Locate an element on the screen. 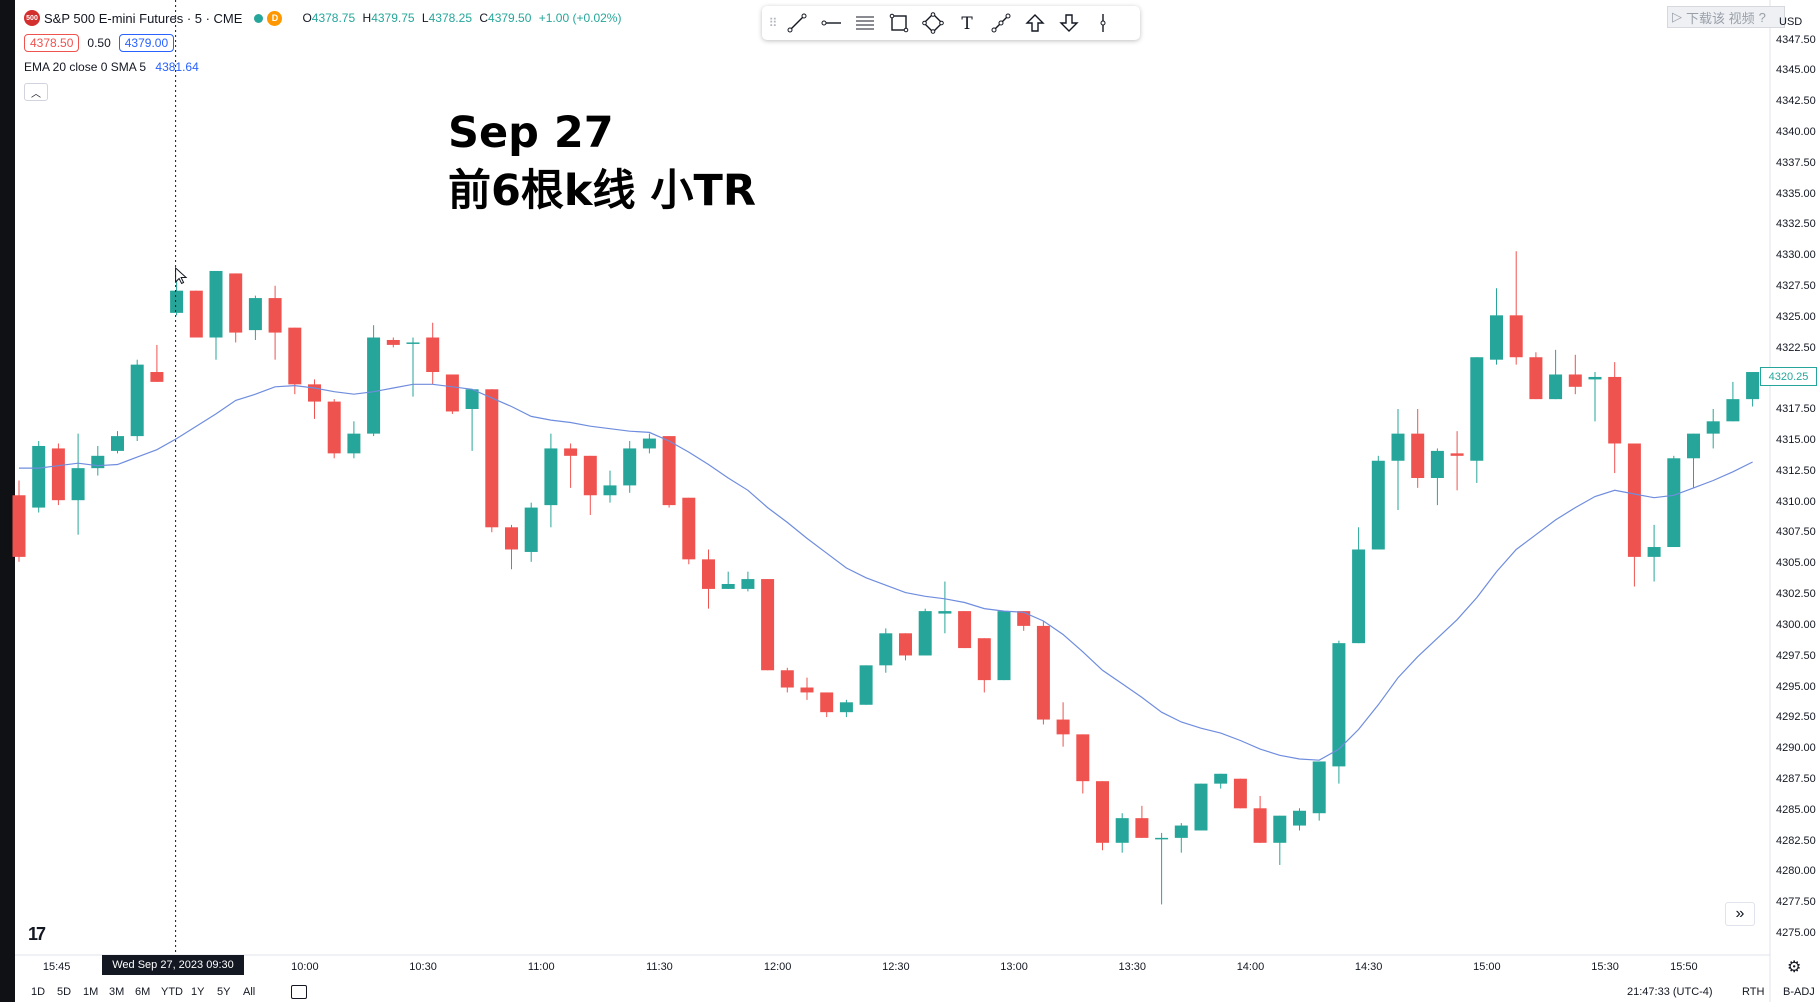 The height and width of the screenshot is (1002, 1819). clock-readout: 21:47:33 (UTC-4) is located at coordinates (1670, 992).